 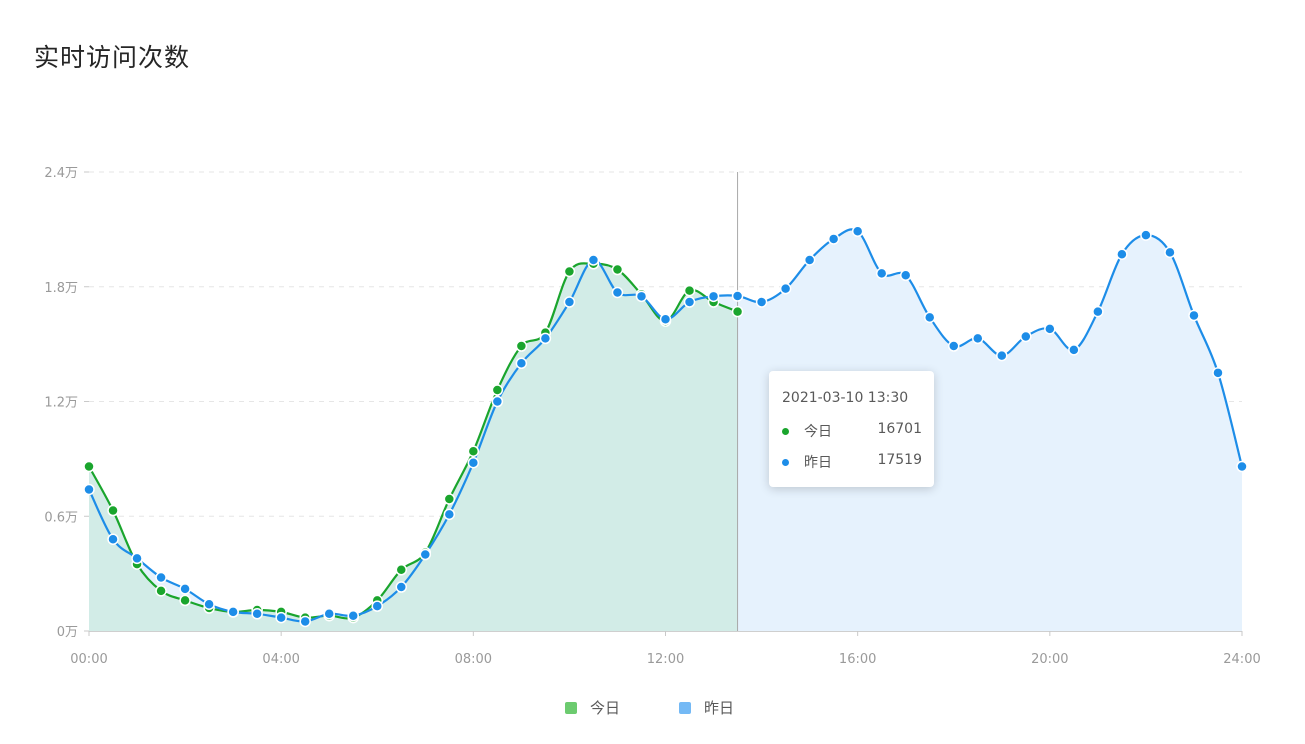 I want to click on legend-item-yesterday: 昨日, so click(x=714, y=707).